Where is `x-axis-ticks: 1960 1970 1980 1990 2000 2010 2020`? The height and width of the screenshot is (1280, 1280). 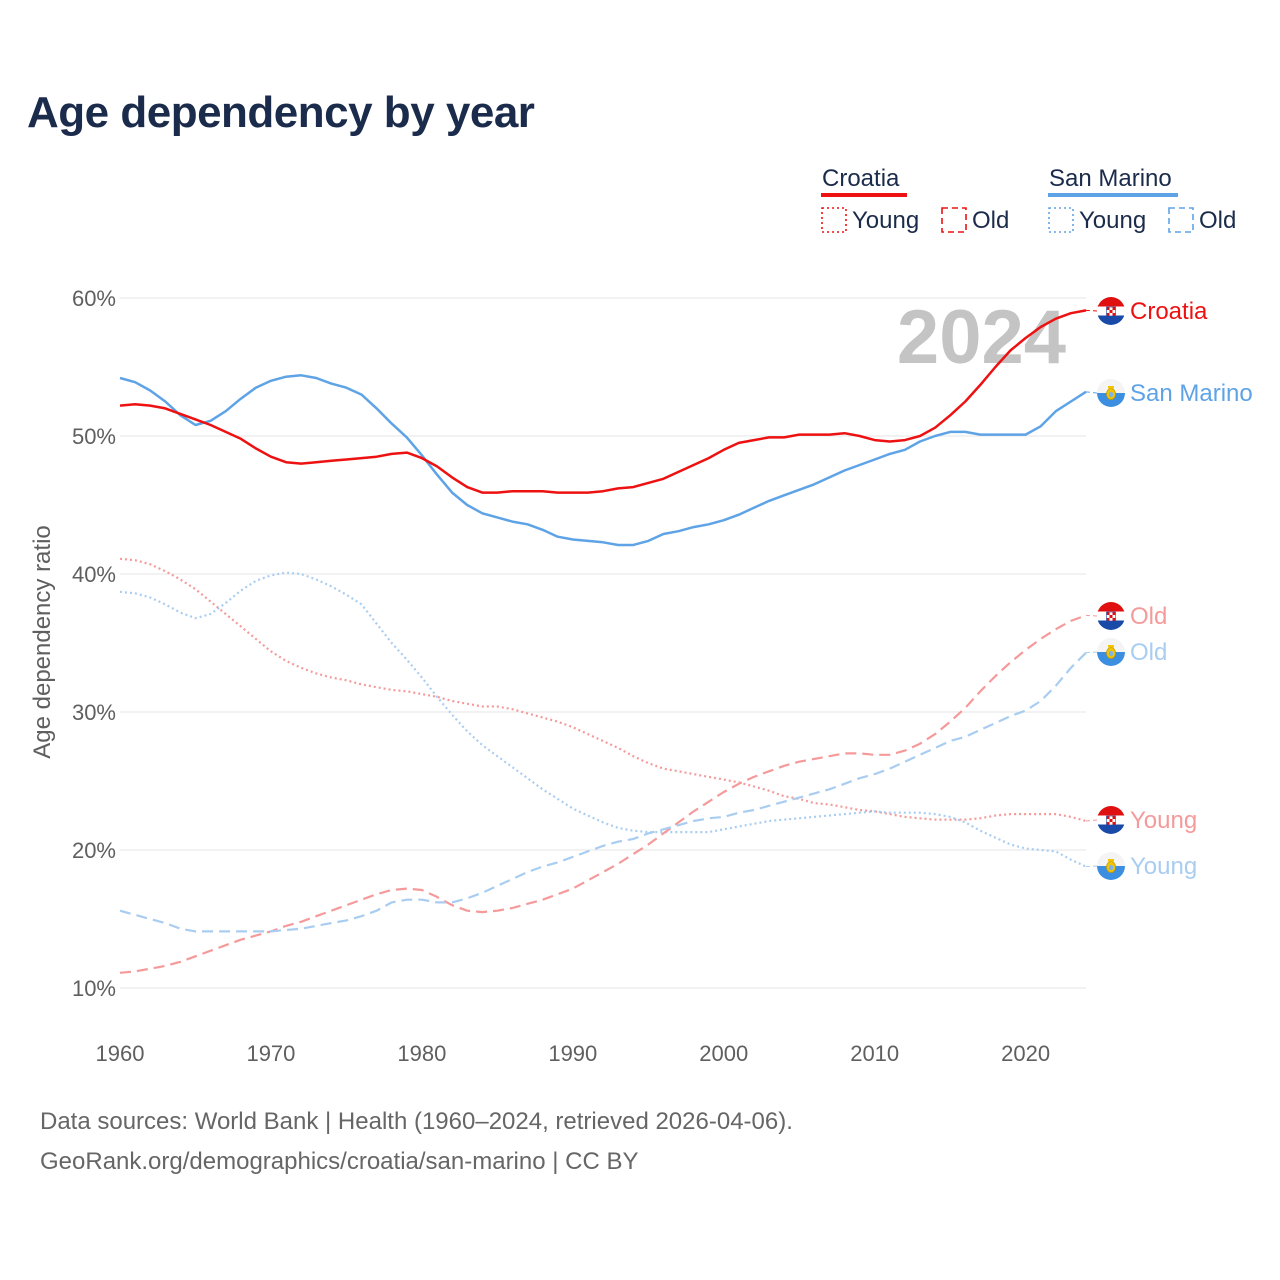 x-axis-ticks: 1960 1970 1980 1990 2000 2010 2020 is located at coordinates (573, 1053).